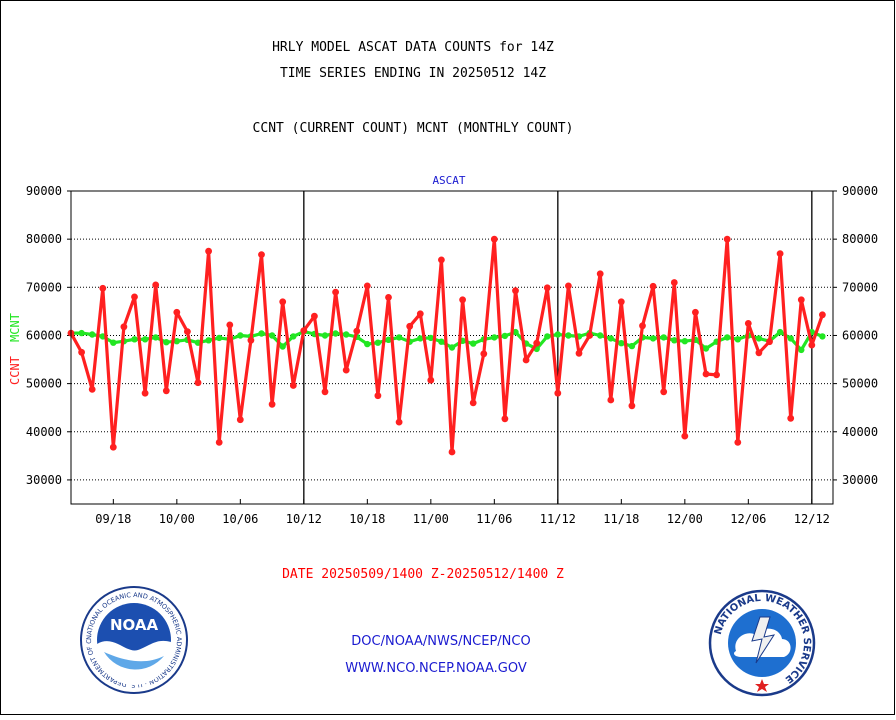  I want to click on y-axis-label: CCNT MCNT, so click(15, 349).